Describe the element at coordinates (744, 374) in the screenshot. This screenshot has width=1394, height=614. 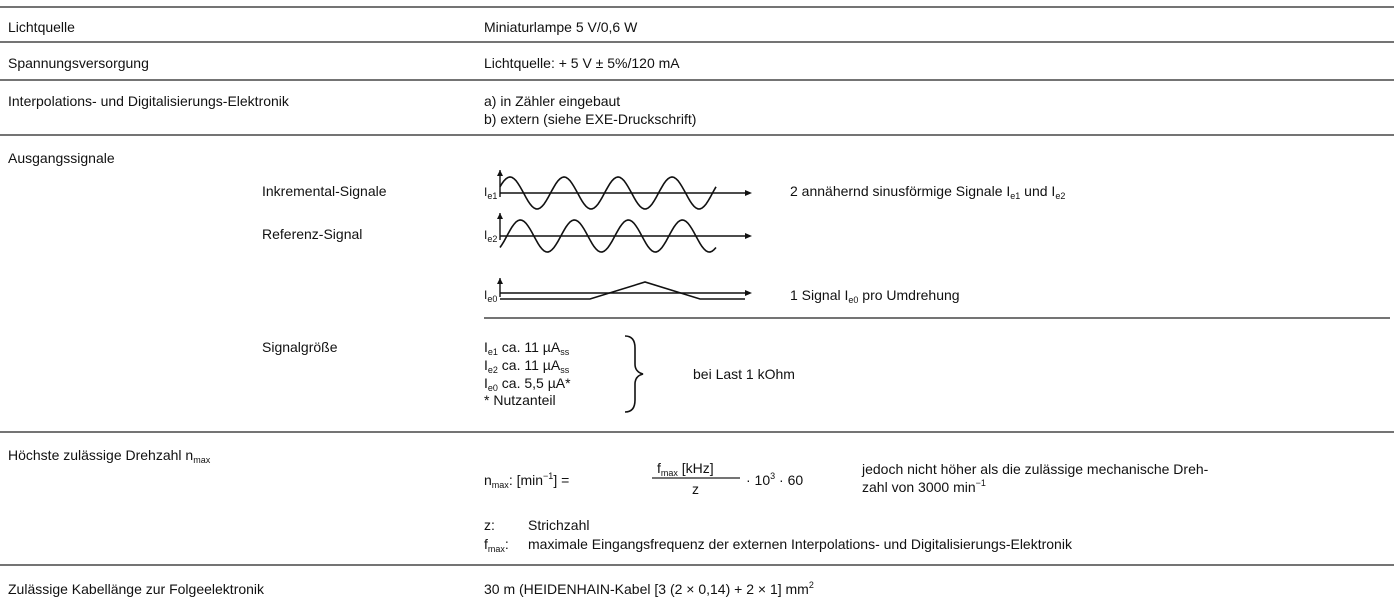
I see `note: bei Last 1 kOhm` at that location.